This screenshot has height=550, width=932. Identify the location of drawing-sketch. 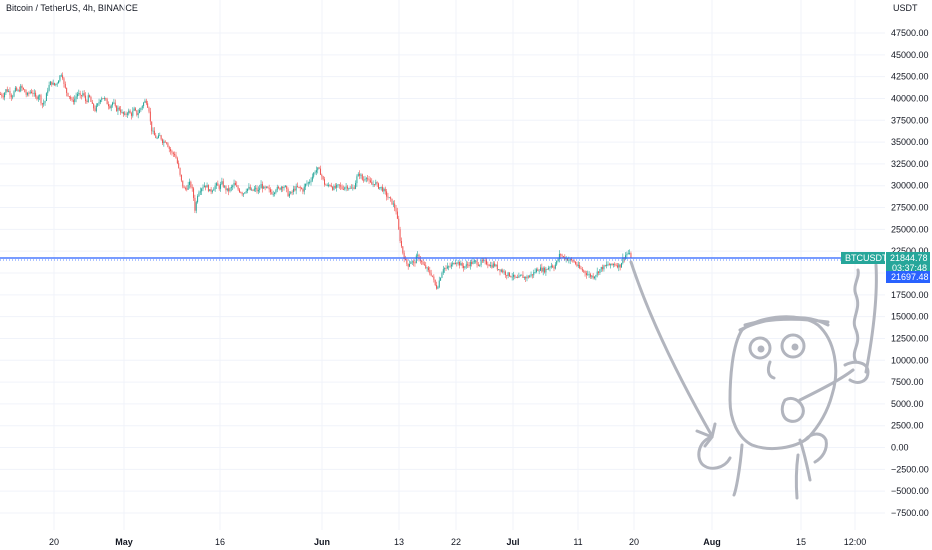
(753, 380).